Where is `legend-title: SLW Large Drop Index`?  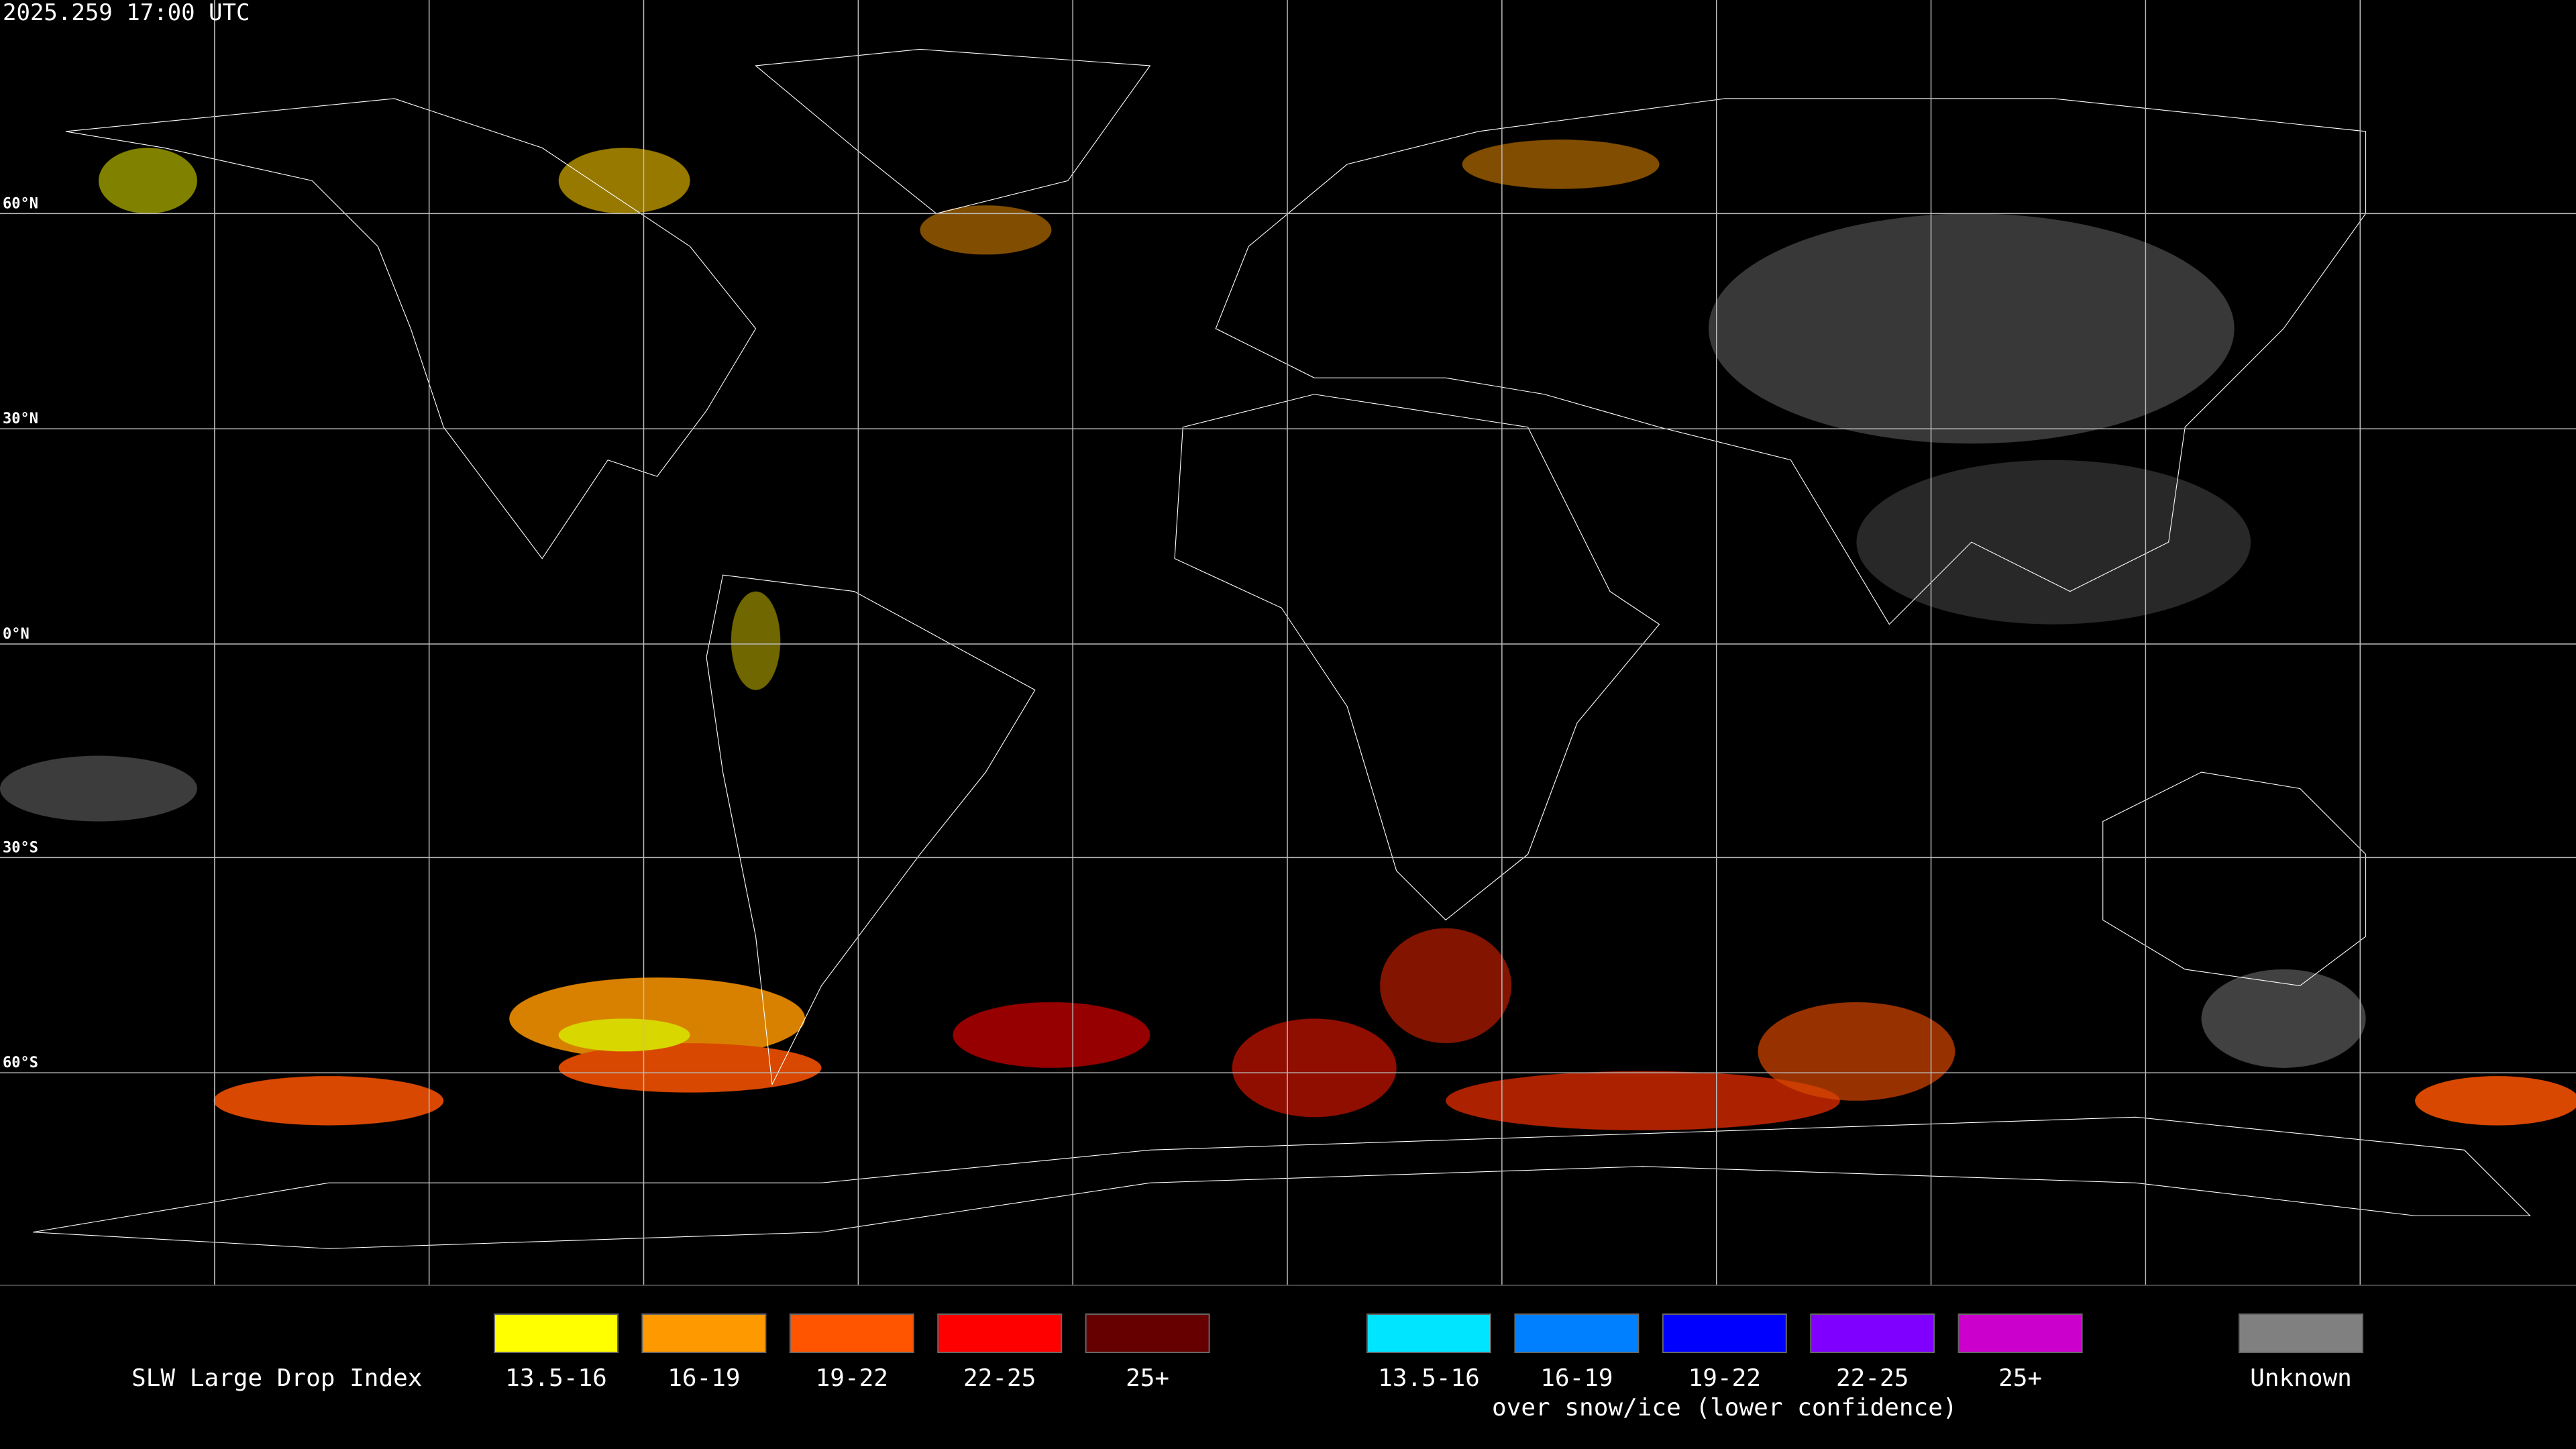
legend-title: SLW Large Drop Index is located at coordinates (276, 1378).